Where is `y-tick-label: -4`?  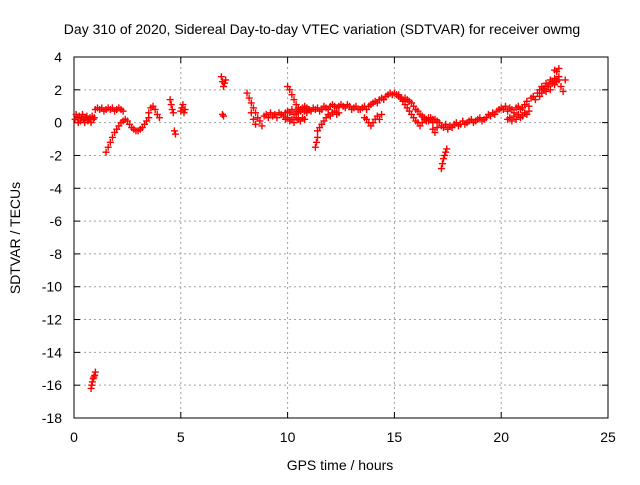 y-tick-label: -4 is located at coordinates (56, 188).